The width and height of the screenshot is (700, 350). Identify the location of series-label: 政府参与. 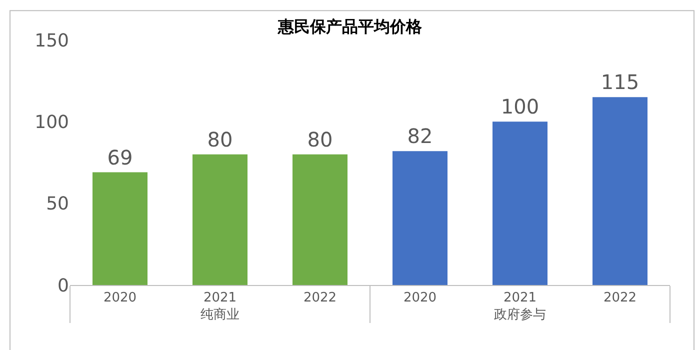
(520, 314).